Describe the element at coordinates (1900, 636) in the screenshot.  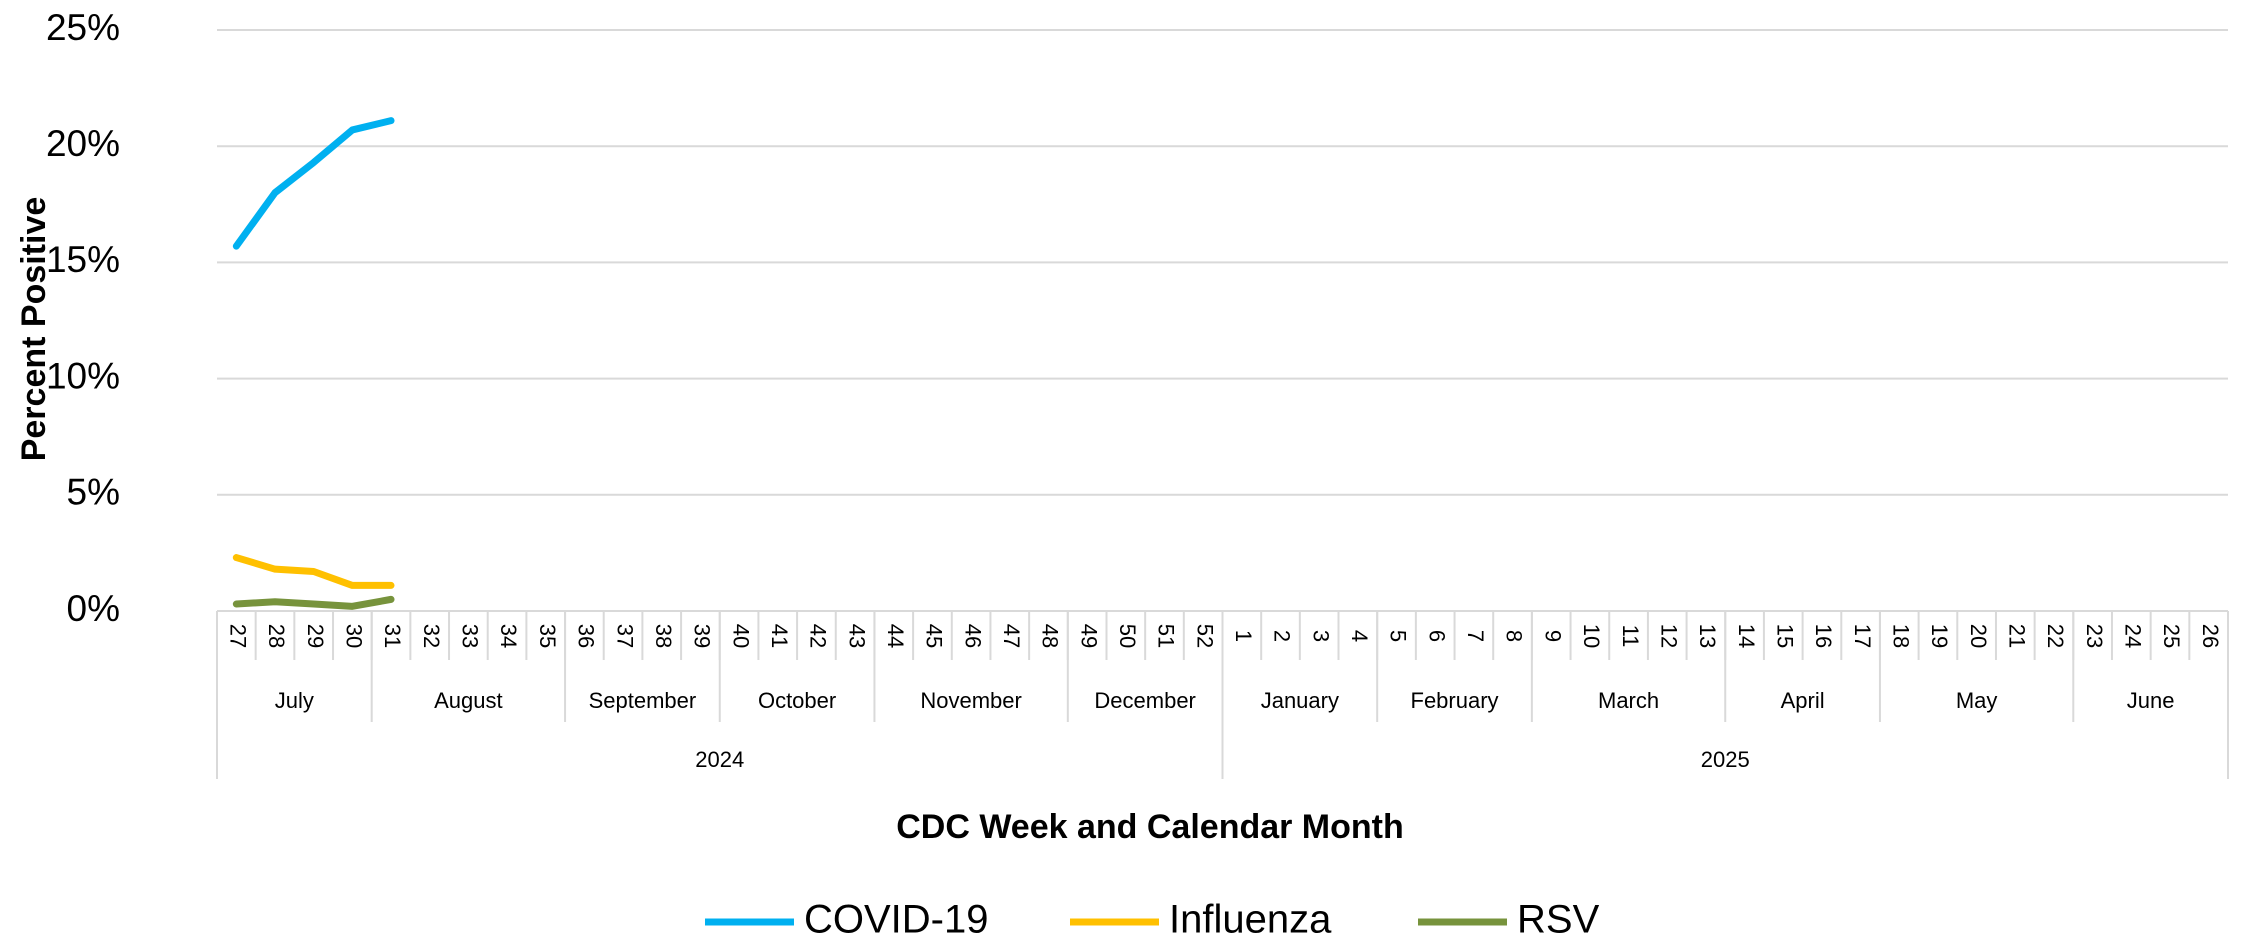
I see `x-tick-label: 18` at that location.